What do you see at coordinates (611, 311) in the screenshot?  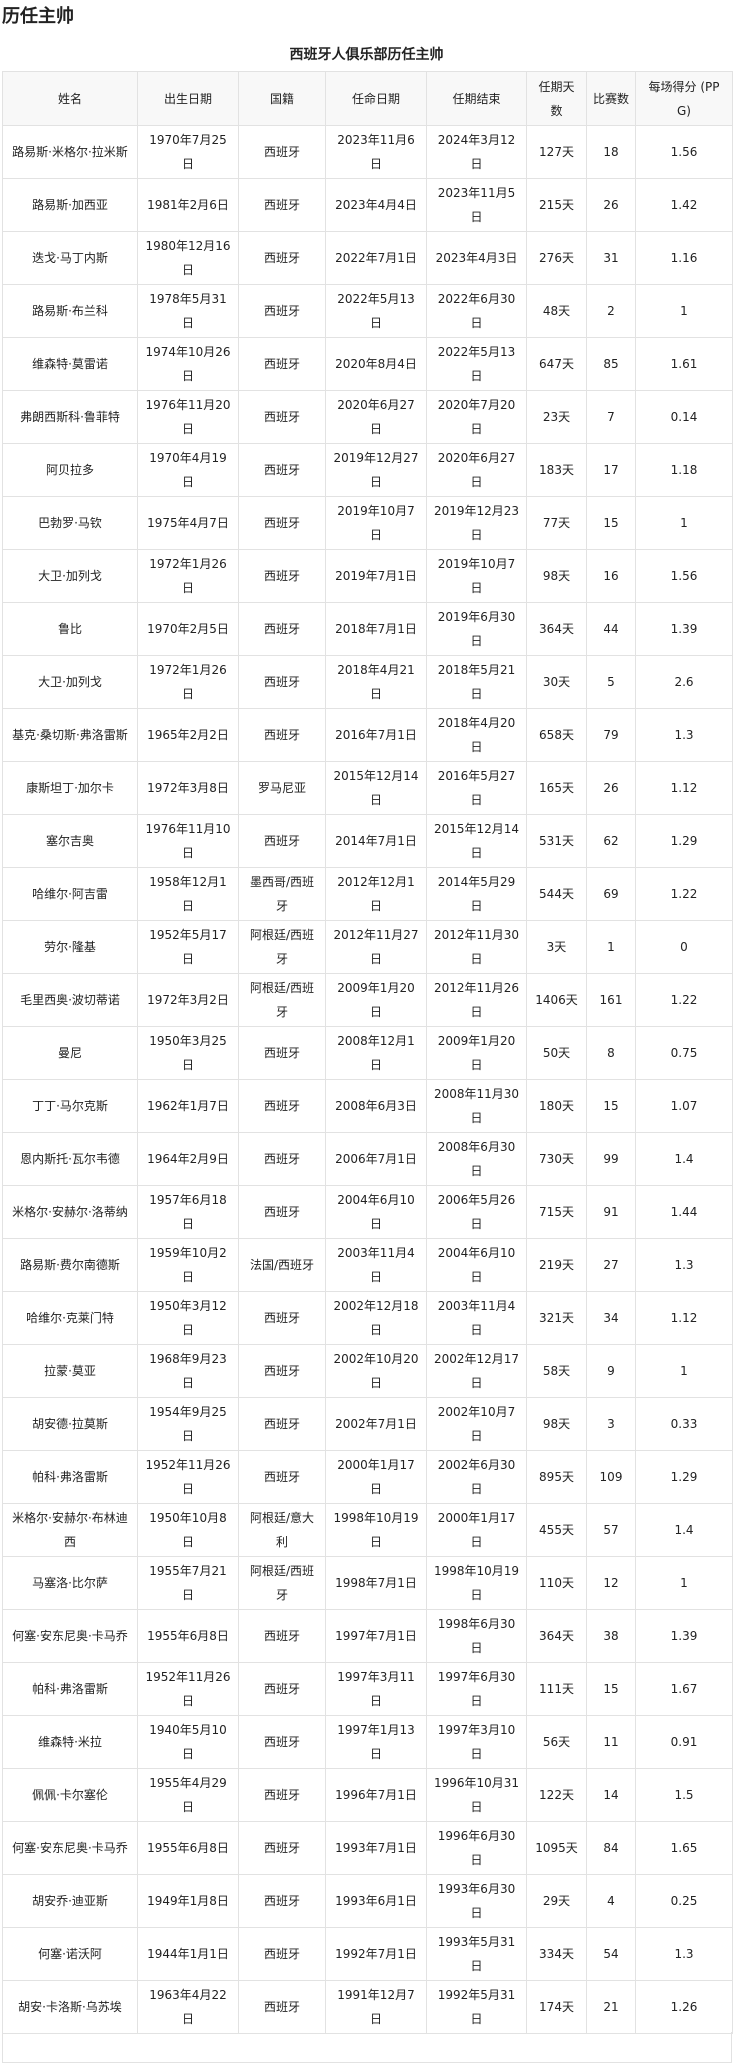 I see `cell-matches: 2` at bounding box center [611, 311].